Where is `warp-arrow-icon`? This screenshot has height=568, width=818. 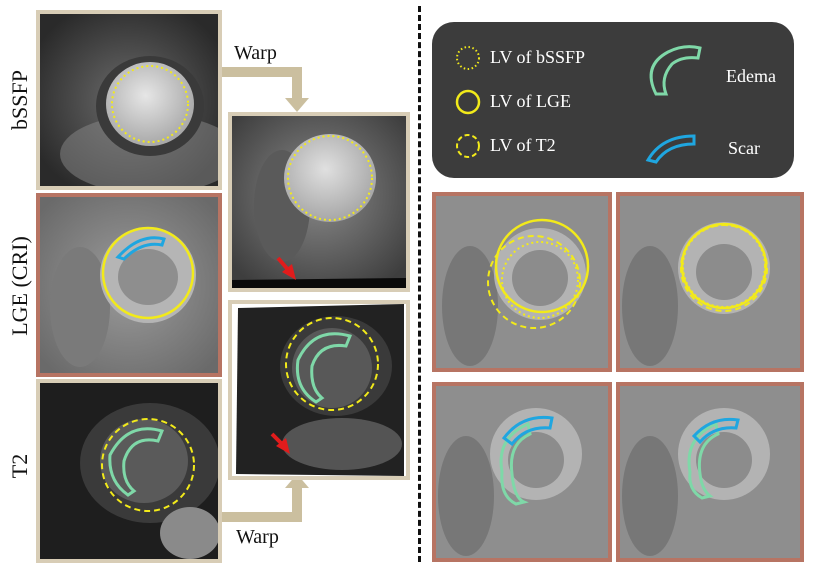 warp-arrow-icon is located at coordinates (262, 294).